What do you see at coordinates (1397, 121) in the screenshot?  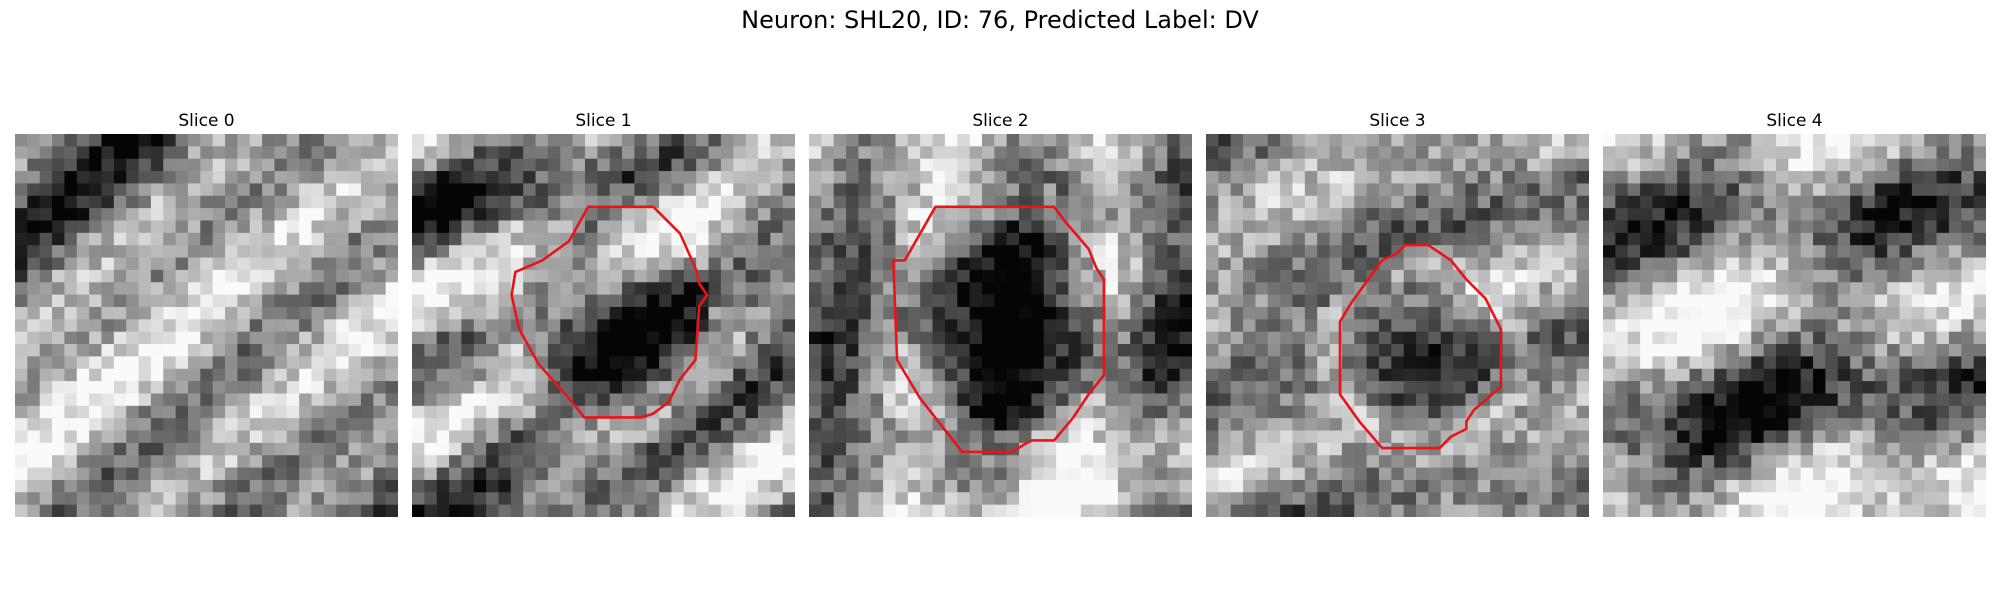 I see `slice-title: Slice 3` at bounding box center [1397, 121].